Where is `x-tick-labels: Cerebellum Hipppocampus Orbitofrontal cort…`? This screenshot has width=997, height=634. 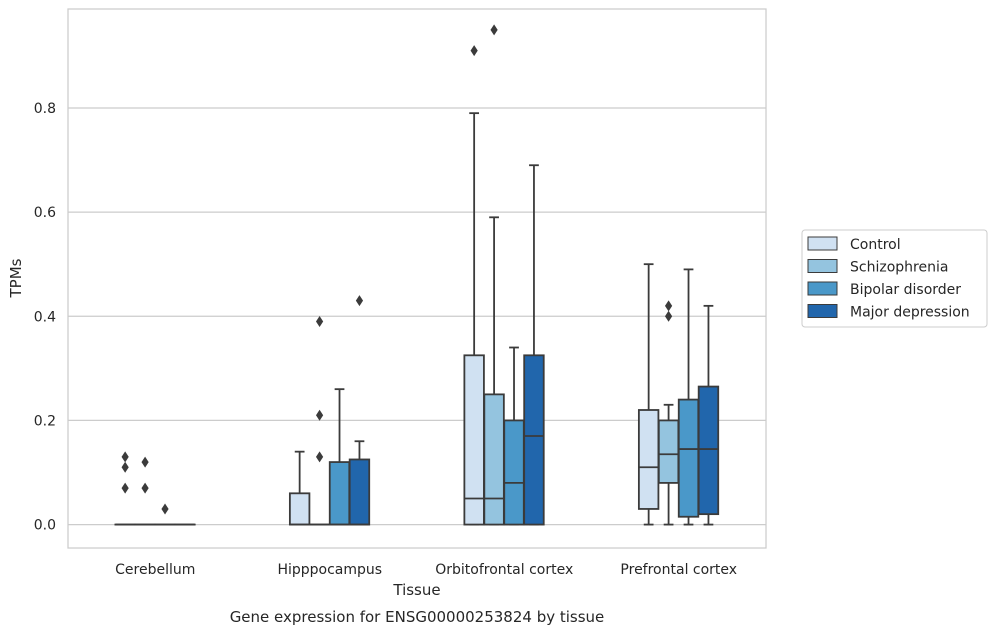
x-tick-labels: Cerebellum Hipppocampus Orbitofrontal cort… is located at coordinates (426, 570).